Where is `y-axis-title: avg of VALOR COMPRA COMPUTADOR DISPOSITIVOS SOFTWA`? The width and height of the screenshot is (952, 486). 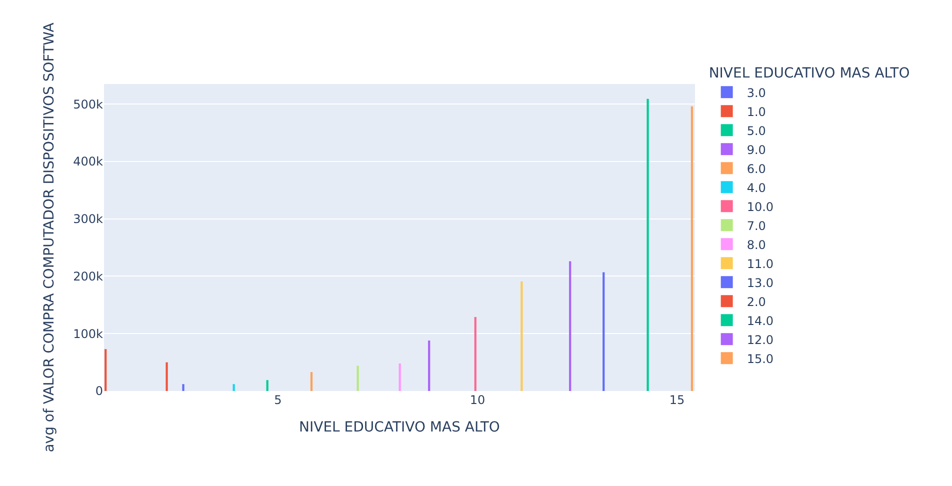 y-axis-title: avg of VALOR COMPRA COMPUTADOR DISPOSITIVOS SOFTWA is located at coordinates (50, 237).